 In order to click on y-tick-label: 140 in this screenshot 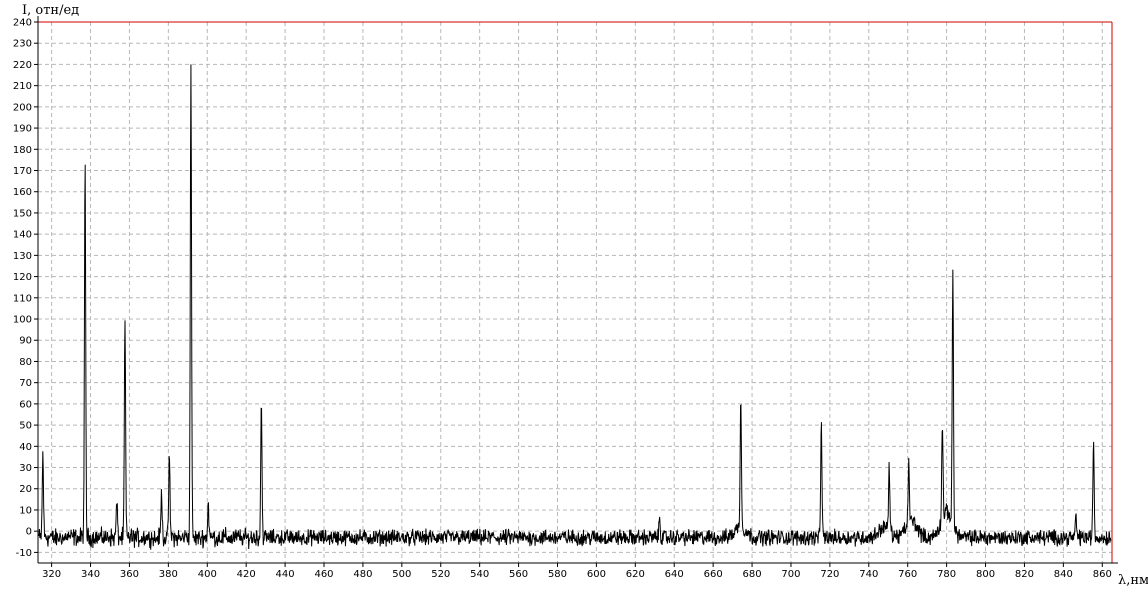, I will do `click(22, 235)`.